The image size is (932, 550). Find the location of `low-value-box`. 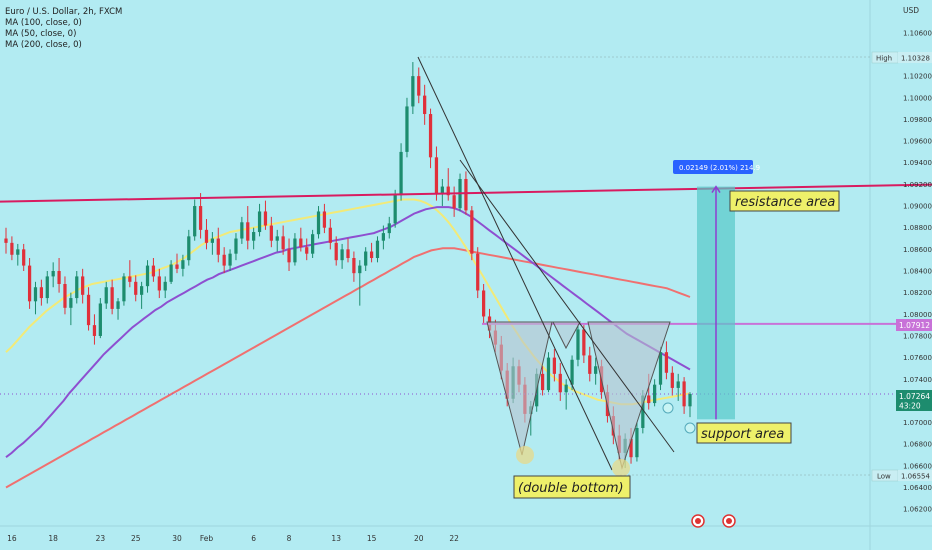

low-value-box is located at coordinates (915, 475).